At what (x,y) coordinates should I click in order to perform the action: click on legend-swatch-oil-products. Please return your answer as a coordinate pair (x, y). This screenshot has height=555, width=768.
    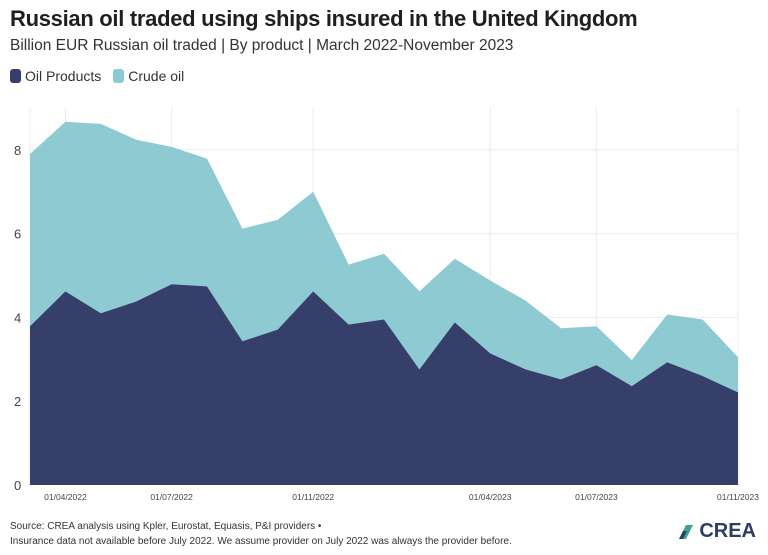
    Looking at the image, I should click on (15, 76).